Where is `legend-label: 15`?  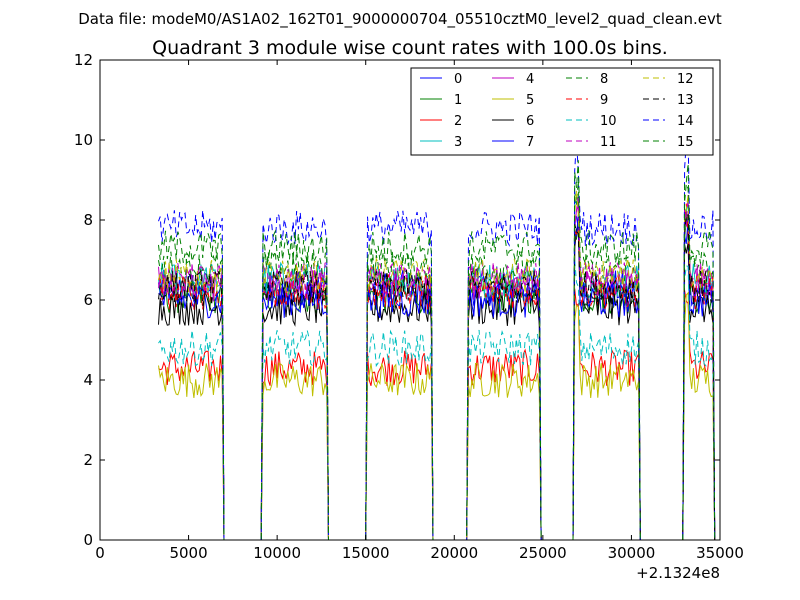
legend-label: 15 is located at coordinates (685, 142).